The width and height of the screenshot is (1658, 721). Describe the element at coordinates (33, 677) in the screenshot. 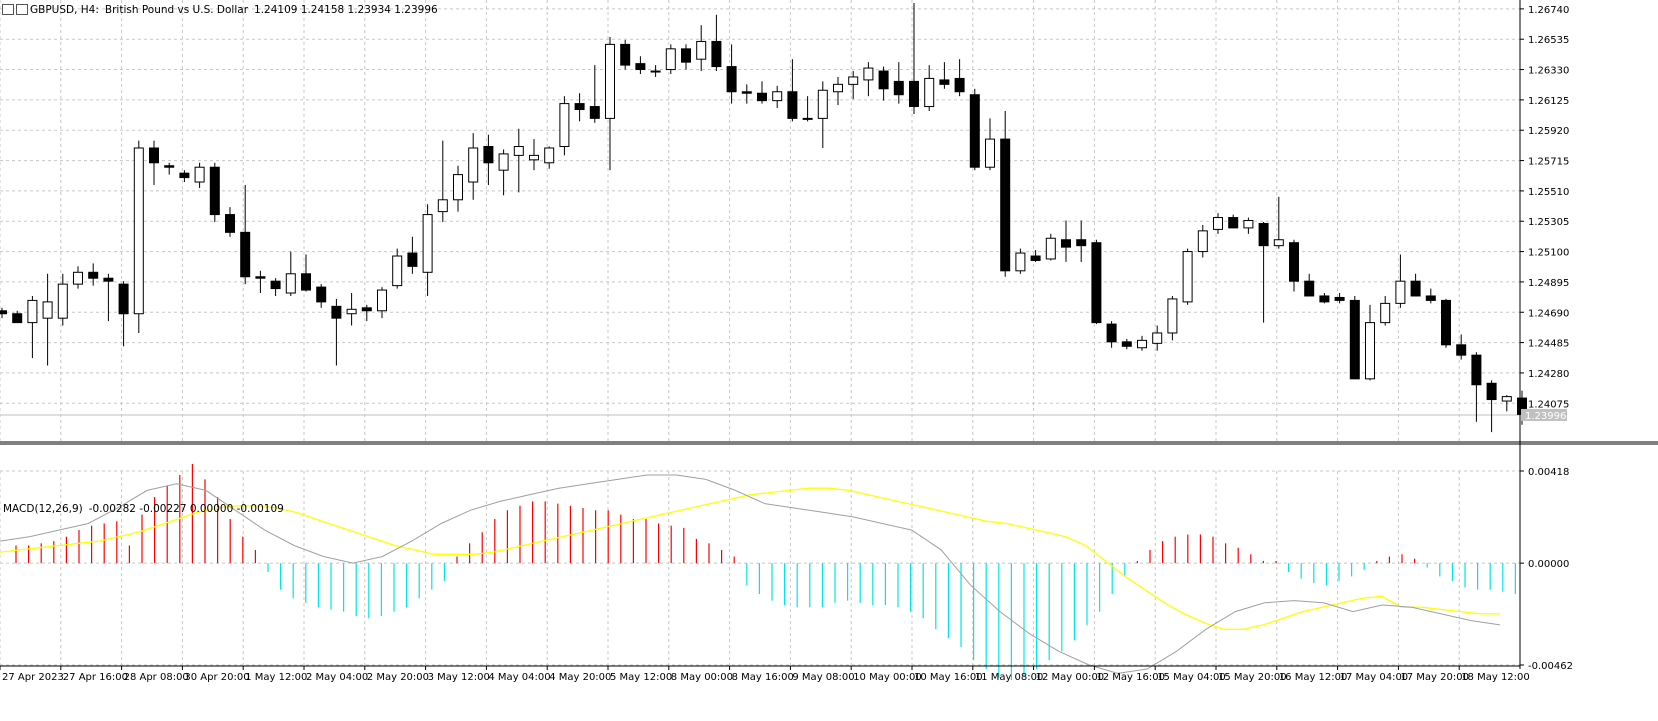

I see `time-tick-label: 27 Apr 2023` at that location.